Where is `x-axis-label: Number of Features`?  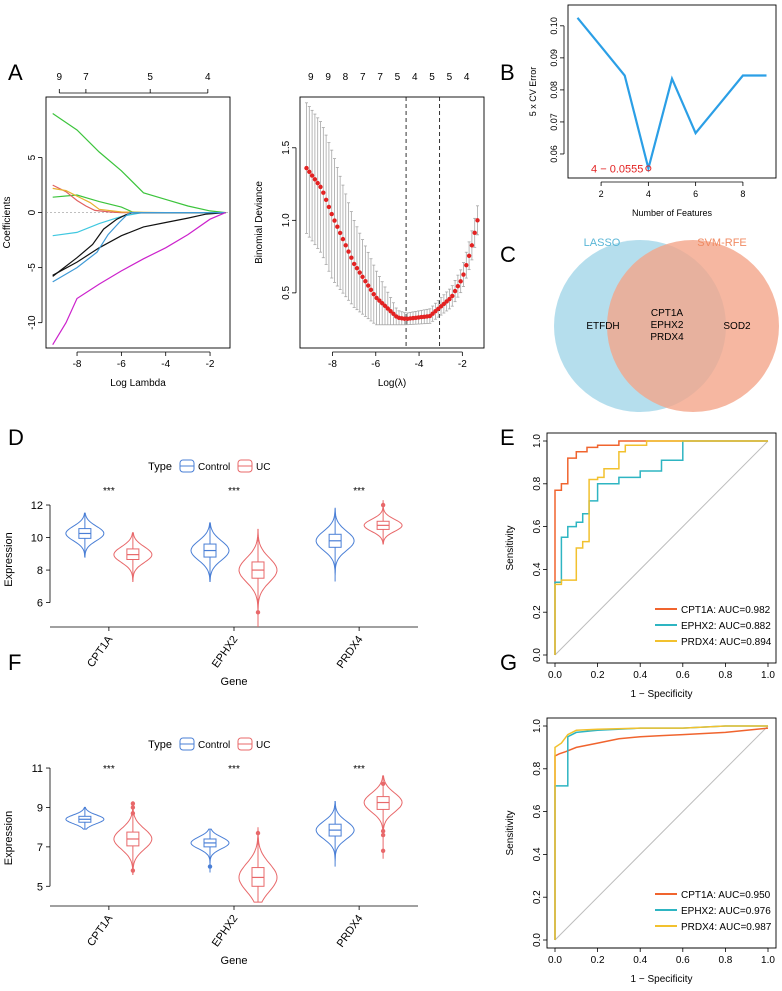
x-axis-label: Number of Features is located at coordinates (672, 213).